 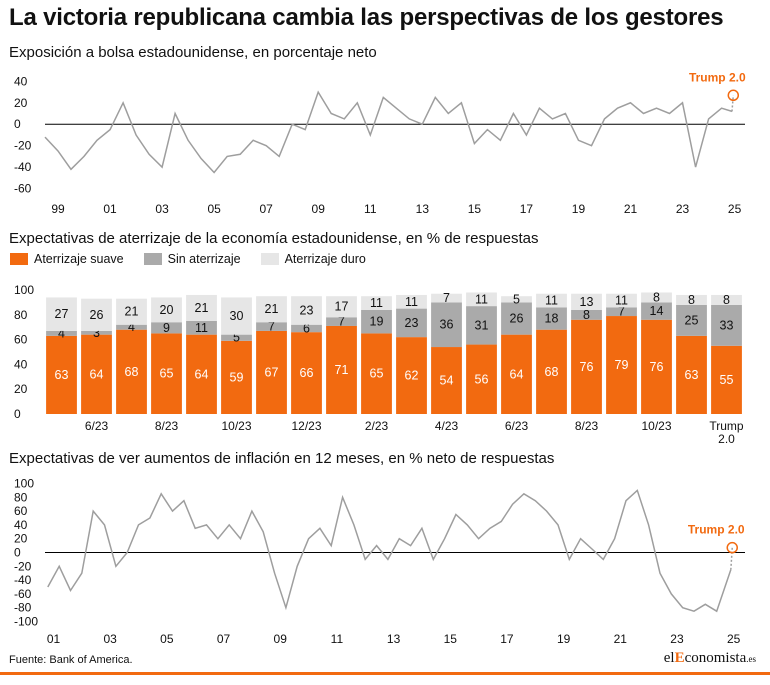 I want to click on bar-data-label: 3, so click(x=96, y=333).